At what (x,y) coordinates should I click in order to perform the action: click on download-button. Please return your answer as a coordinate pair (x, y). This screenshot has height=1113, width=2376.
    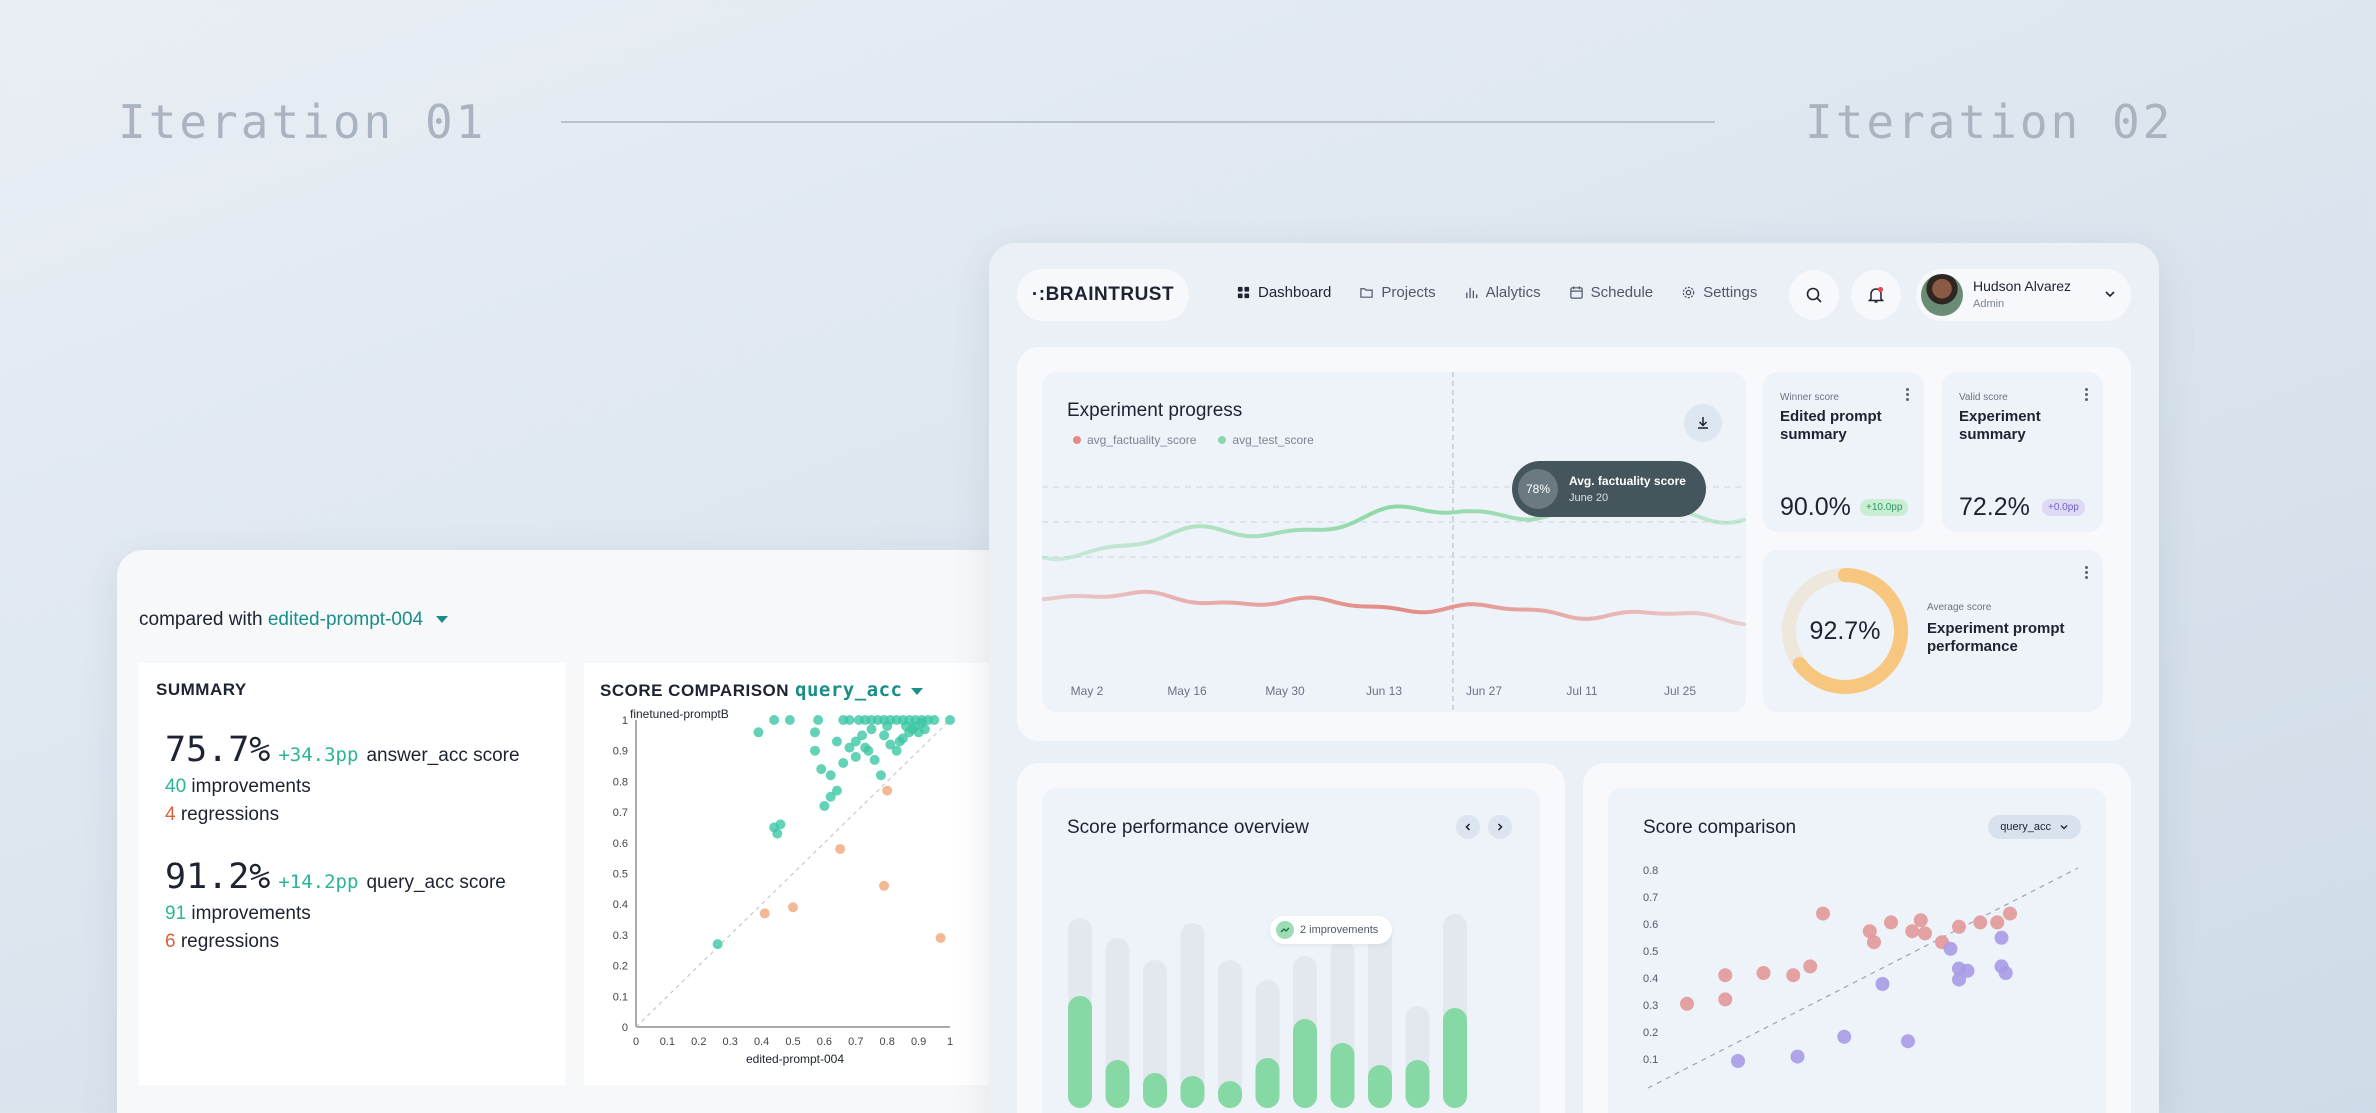
    Looking at the image, I should click on (1703, 423).